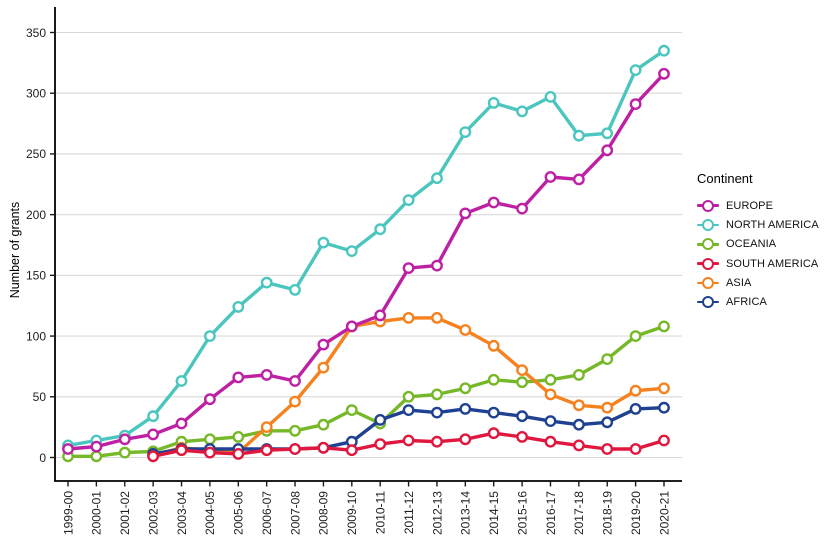 The height and width of the screenshot is (560, 824). Describe the element at coordinates (750, 205) in the screenshot. I see `legend-item-label: EUROPE` at that location.